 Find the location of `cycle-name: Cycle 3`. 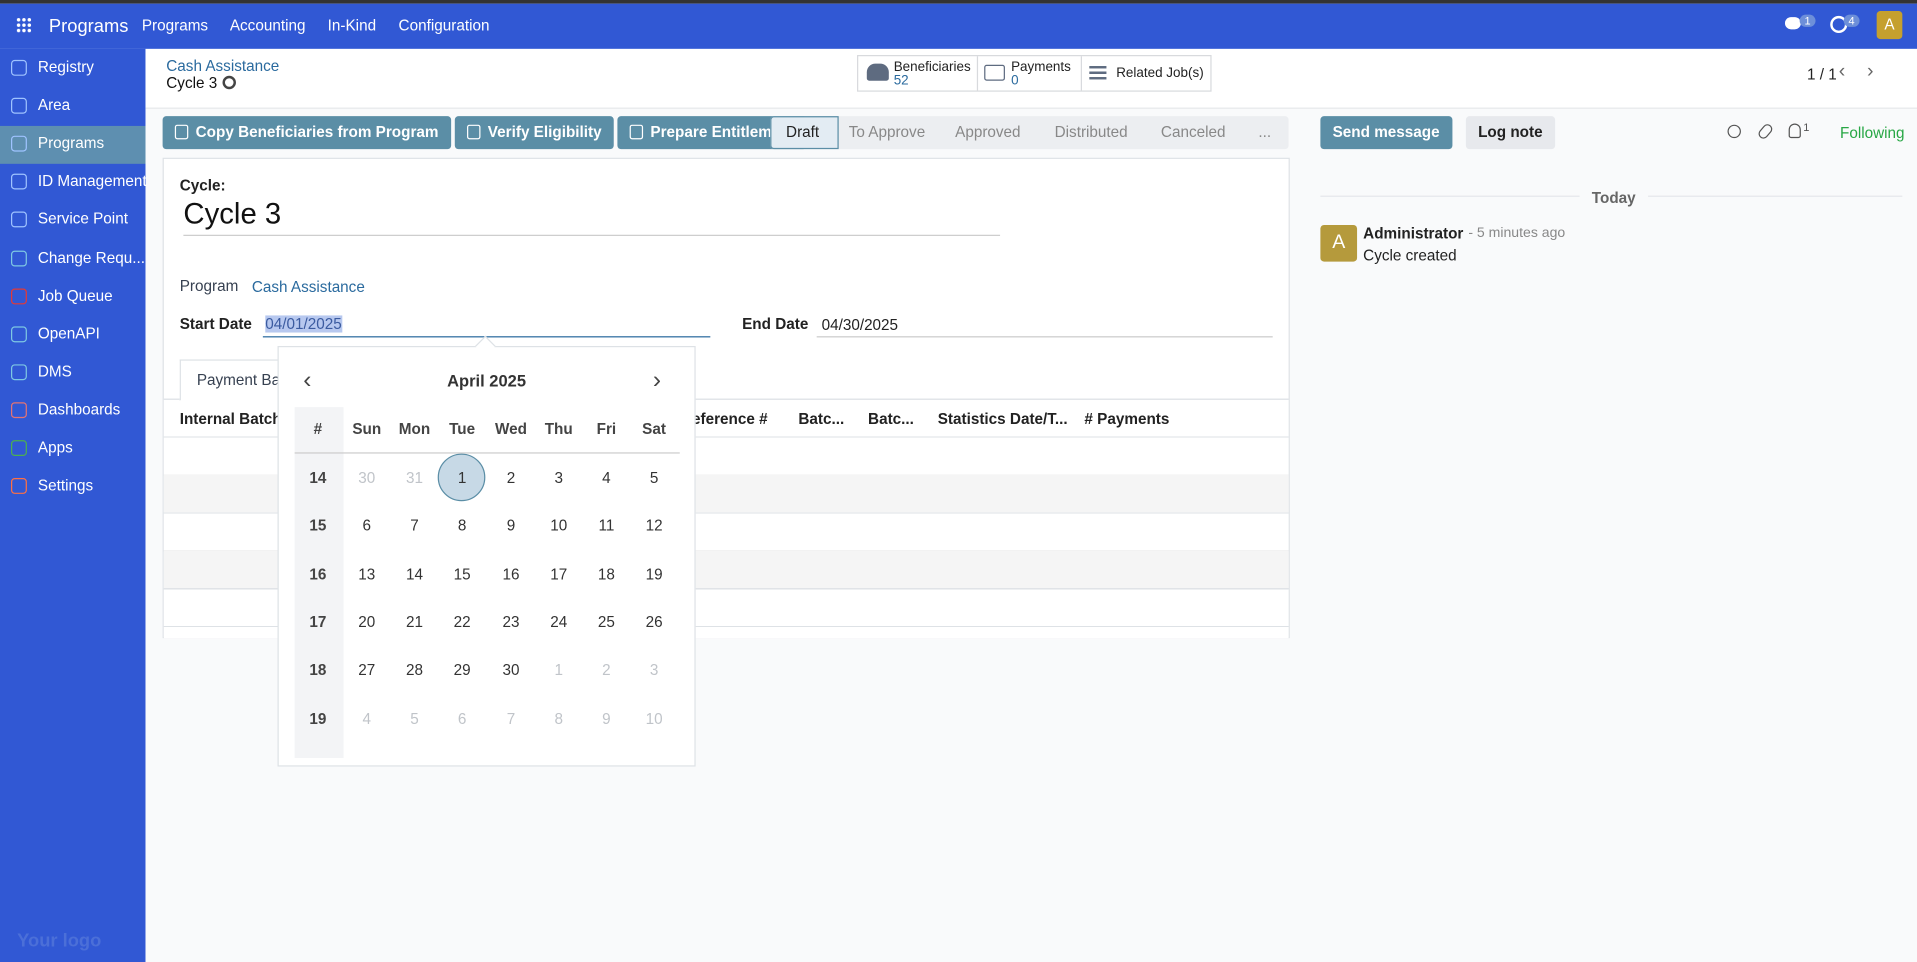

cycle-name: Cycle 3 is located at coordinates (592, 217).